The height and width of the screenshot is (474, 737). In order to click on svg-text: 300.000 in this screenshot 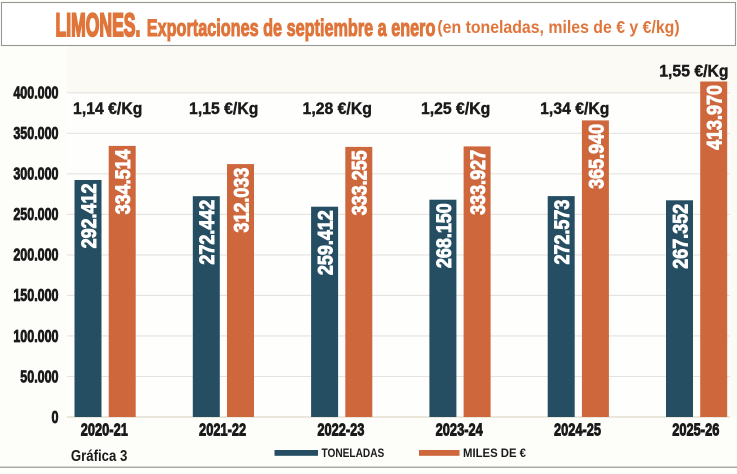, I will do `click(35, 174)`.